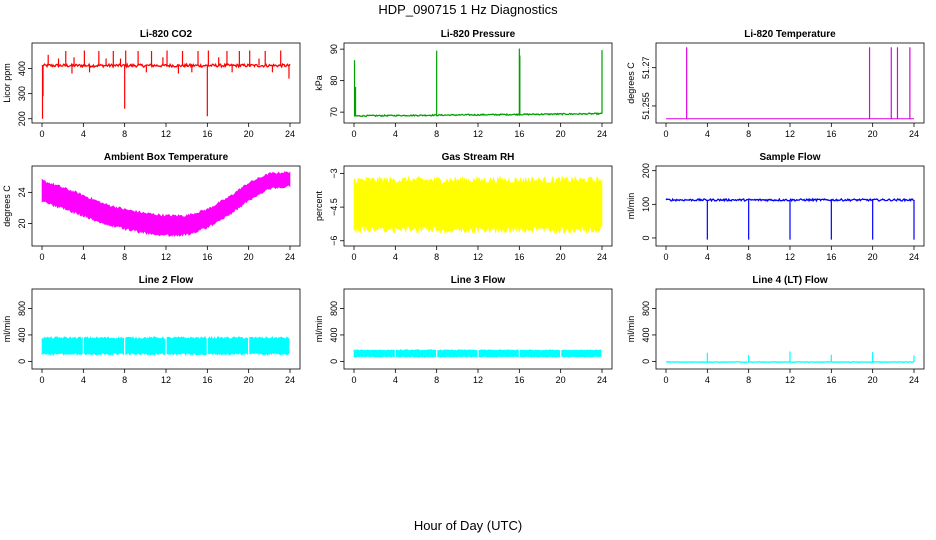  I want to click on y-axis-label: kPa, so click(319, 83).